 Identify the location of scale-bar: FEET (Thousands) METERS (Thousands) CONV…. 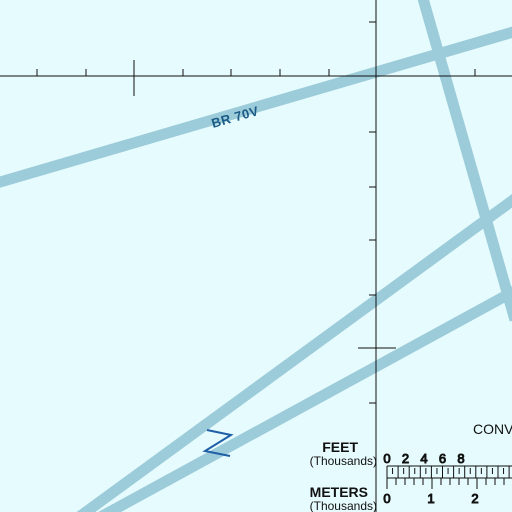
(411, 466).